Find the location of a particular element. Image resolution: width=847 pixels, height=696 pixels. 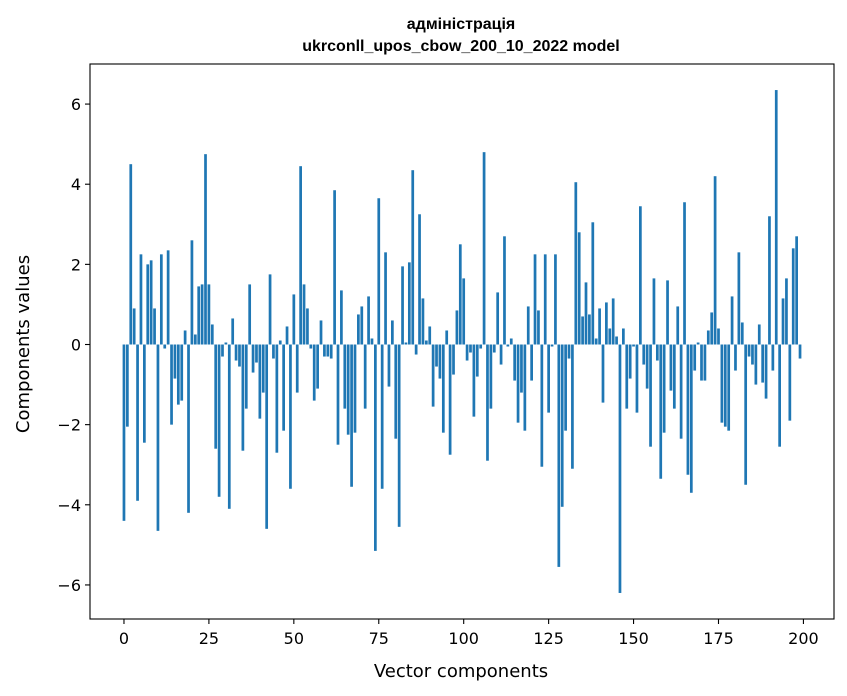

x-tick-label: 25 is located at coordinates (209, 638).